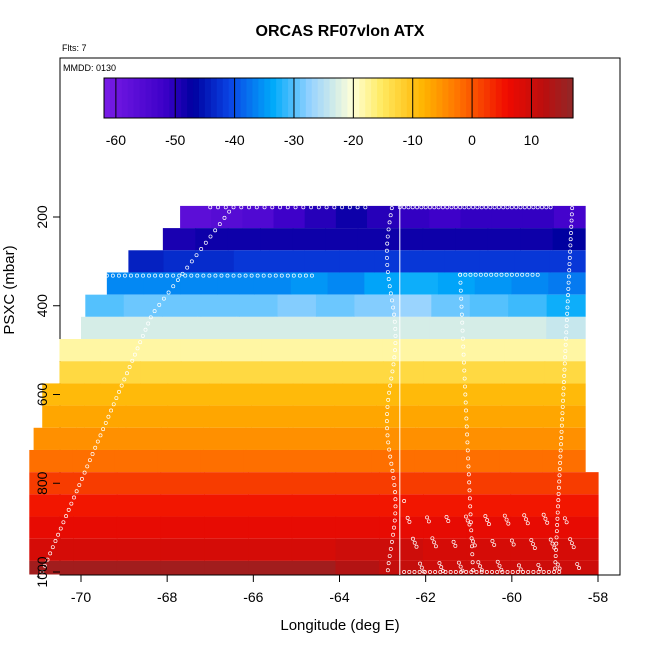 The image size is (650, 650). What do you see at coordinates (9, 289) in the screenshot?
I see `y-axis-label: PSXC (mbar)` at bounding box center [9, 289].